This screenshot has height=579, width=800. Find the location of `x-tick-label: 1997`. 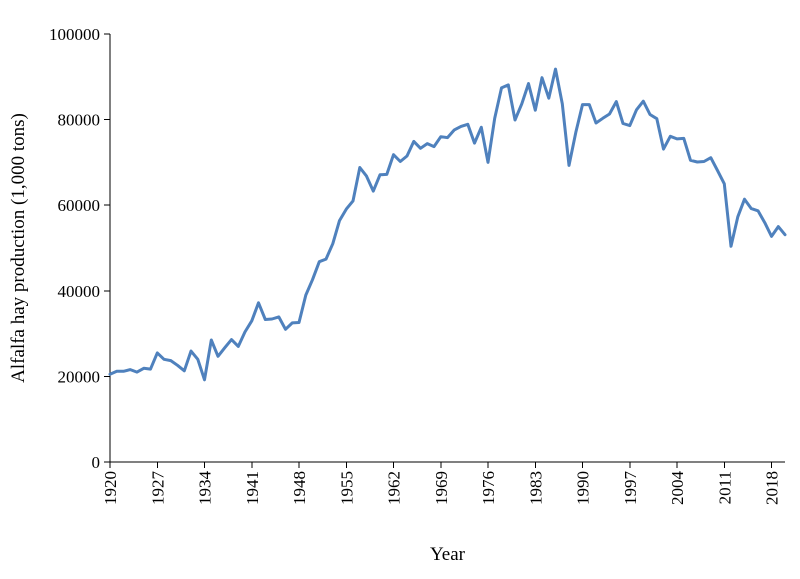

x-tick-label: 1997 is located at coordinates (630, 488).